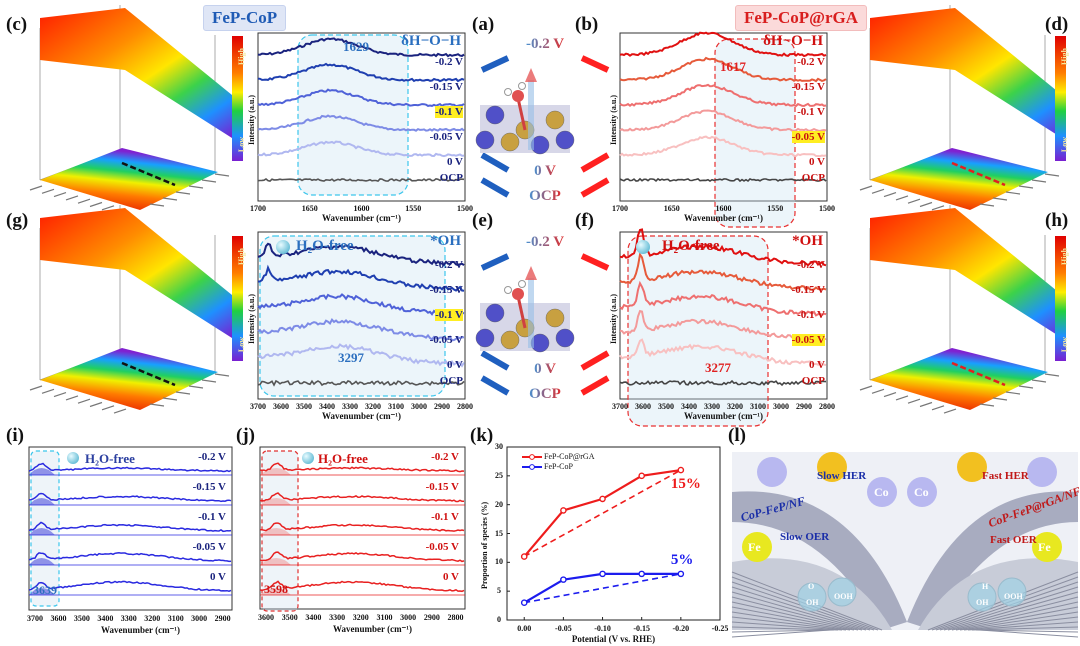  What do you see at coordinates (313, 617) in the screenshot?
I see `x-tick-label: 3400` at bounding box center [313, 617].